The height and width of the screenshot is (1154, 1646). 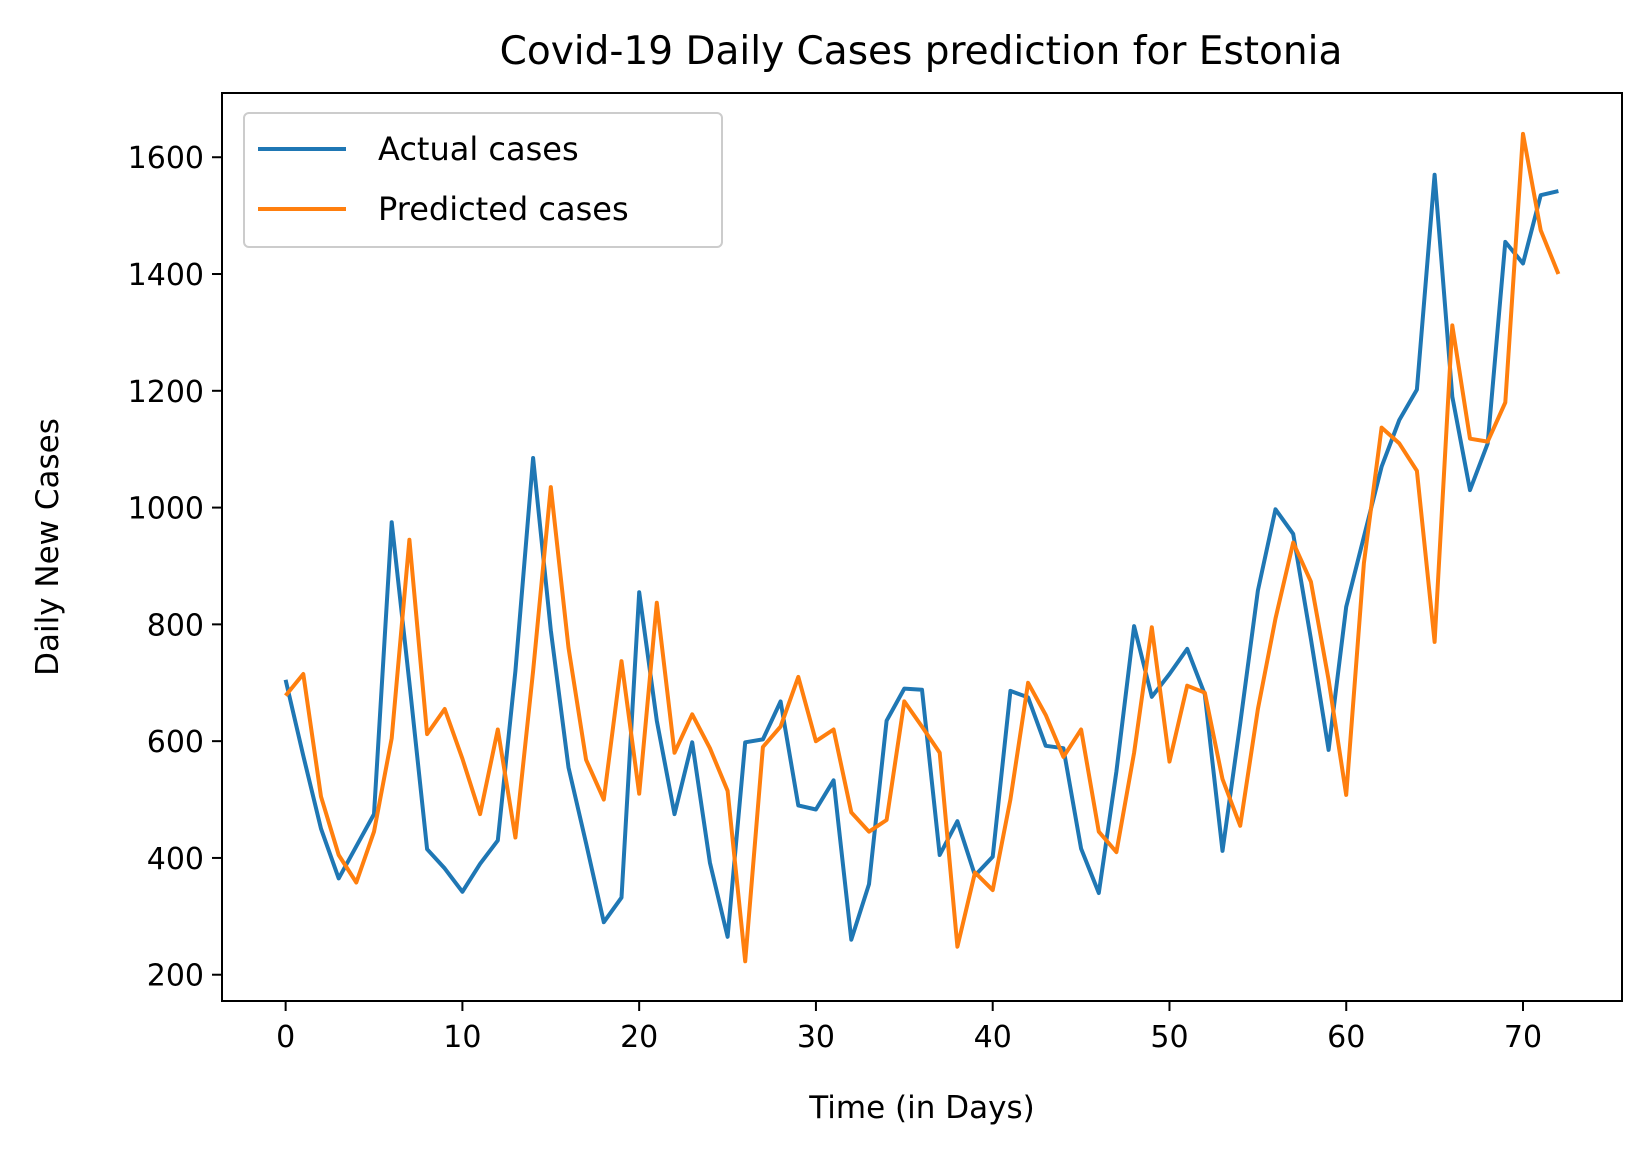 I want to click on x-axis: 0 10 20 30 40 50 60 70, so click(x=909, y=1028).